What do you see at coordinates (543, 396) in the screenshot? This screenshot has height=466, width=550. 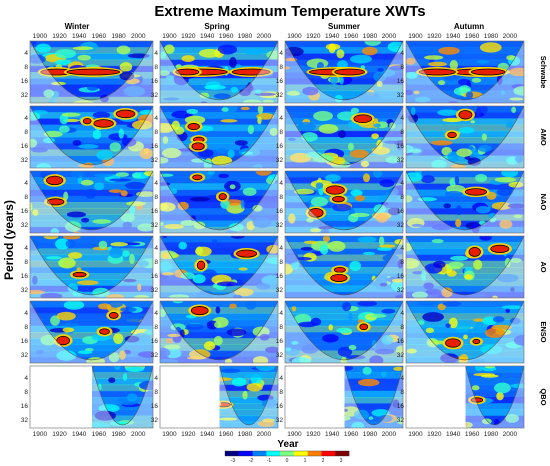 I see `row-label-qbo: QBO` at bounding box center [543, 396].